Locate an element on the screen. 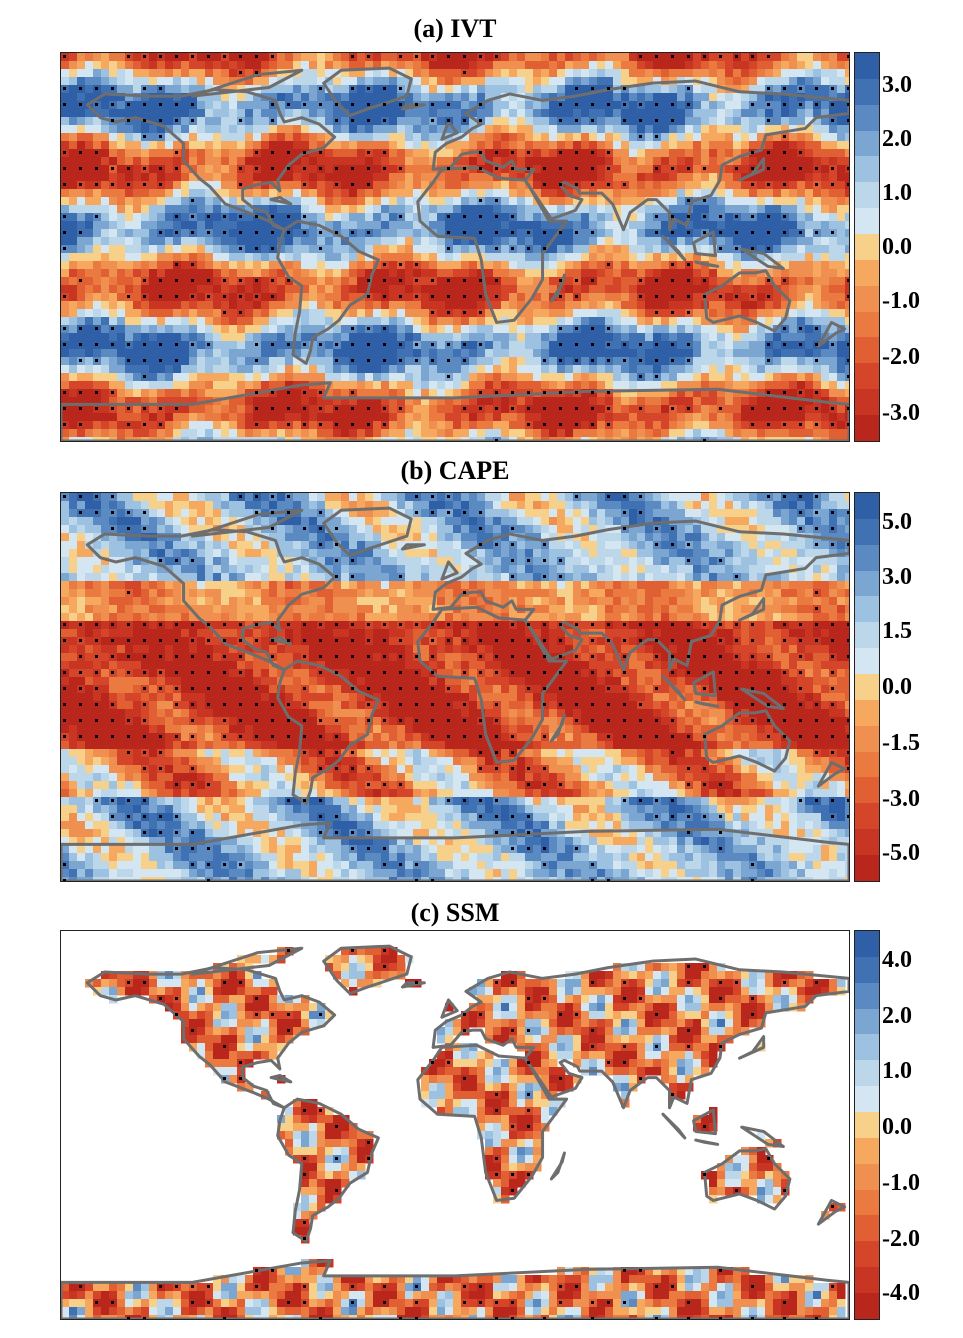 Image resolution: width=963 pixels, height=1338 pixels. colorbar-ivt is located at coordinates (867, 247).